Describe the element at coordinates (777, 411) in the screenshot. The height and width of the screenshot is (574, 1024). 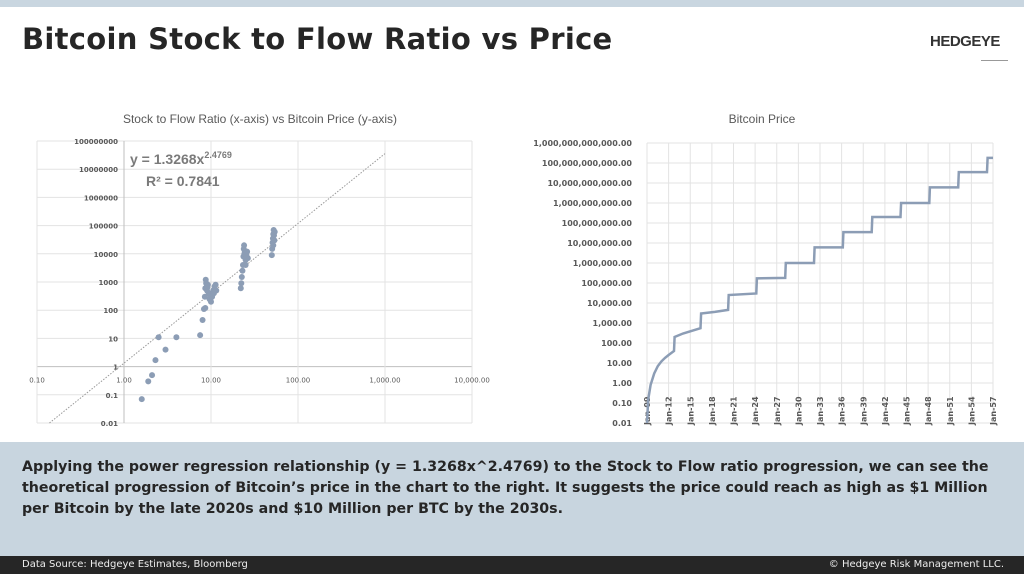
I see `x-tick-label: Jan-27` at that location.